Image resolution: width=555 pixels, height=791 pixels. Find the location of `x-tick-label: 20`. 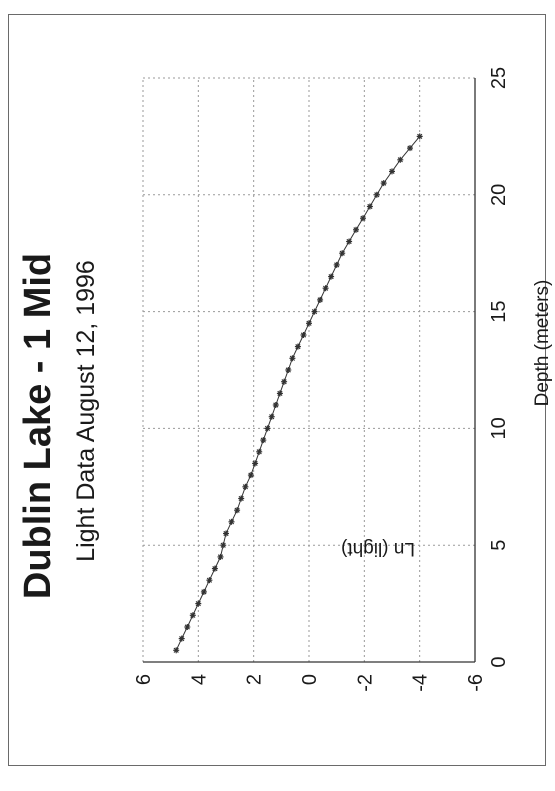

x-tick-label: 20 is located at coordinates (499, 195).